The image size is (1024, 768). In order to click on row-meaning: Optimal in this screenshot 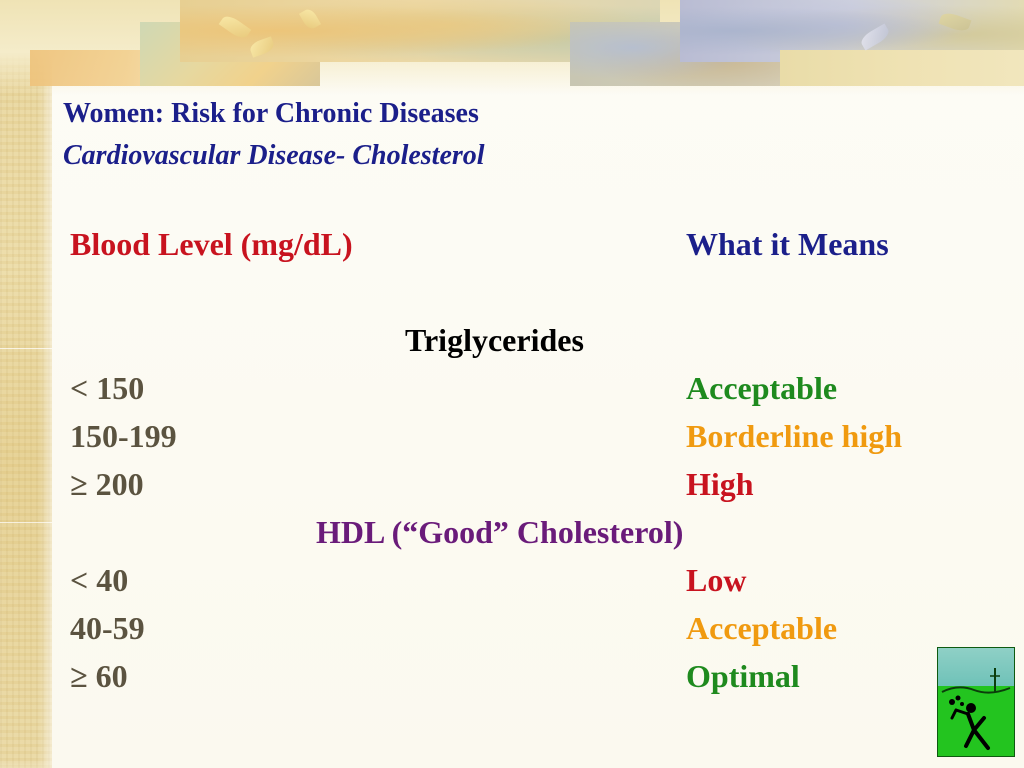, I will do `click(743, 676)`.